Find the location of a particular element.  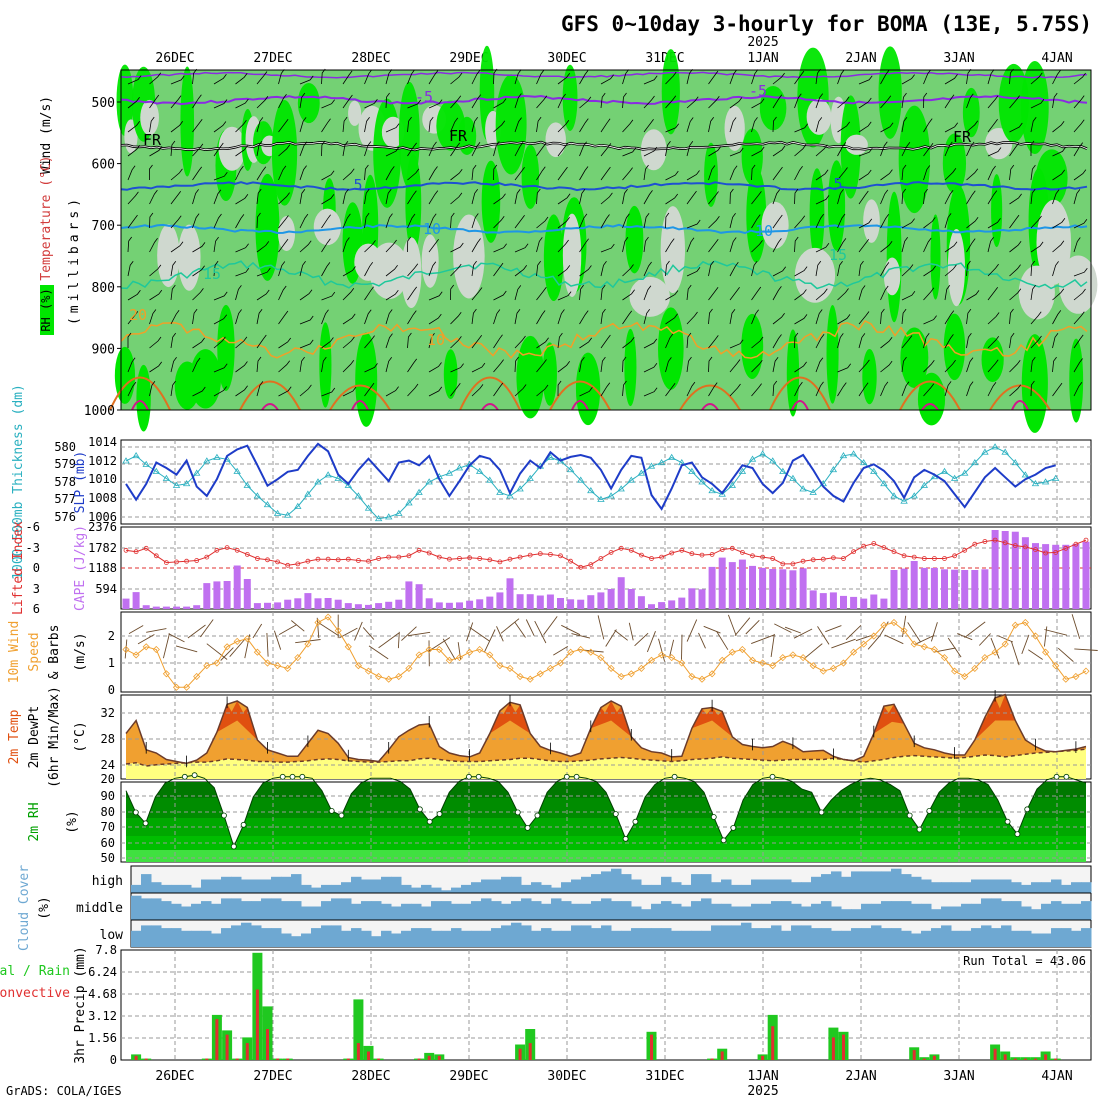

y-tick-label: 28 is located at coordinates (108, 739).